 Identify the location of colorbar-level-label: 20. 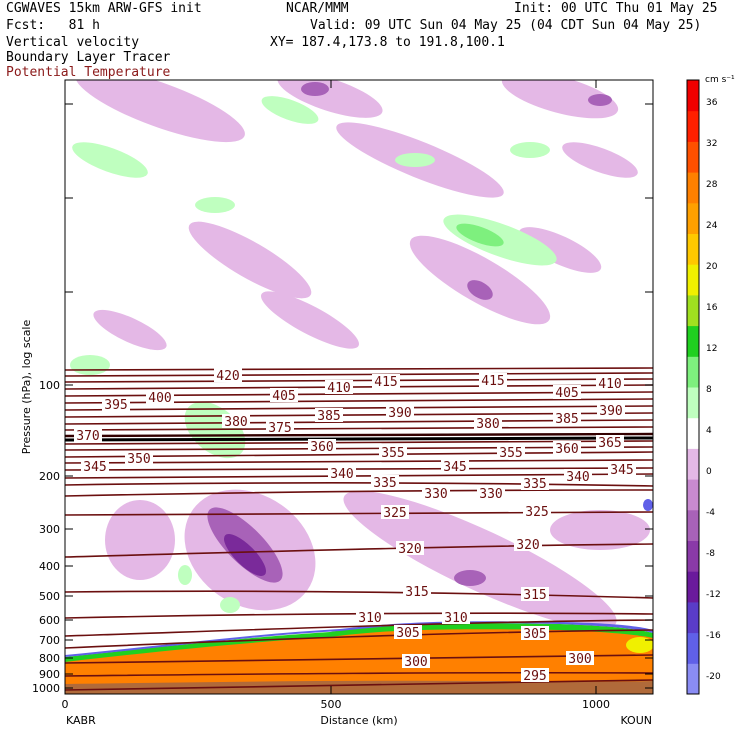
(712, 267).